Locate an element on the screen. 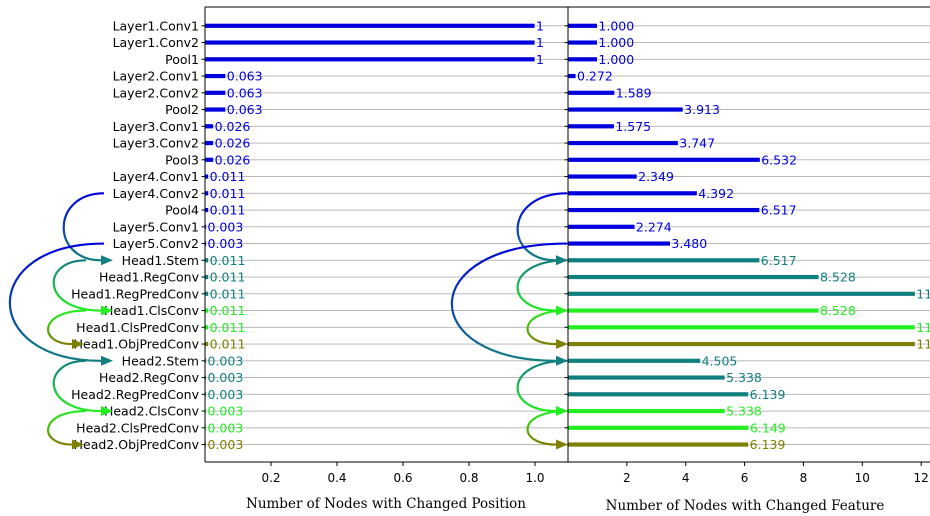 This screenshot has width=930, height=516. data-label: 0.272 is located at coordinates (595, 76).